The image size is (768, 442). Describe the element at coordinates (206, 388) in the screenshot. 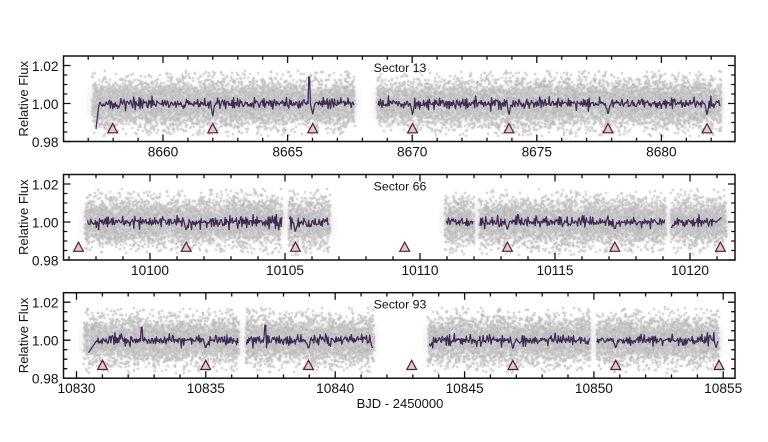

I see `svg-text: 10835` at that location.